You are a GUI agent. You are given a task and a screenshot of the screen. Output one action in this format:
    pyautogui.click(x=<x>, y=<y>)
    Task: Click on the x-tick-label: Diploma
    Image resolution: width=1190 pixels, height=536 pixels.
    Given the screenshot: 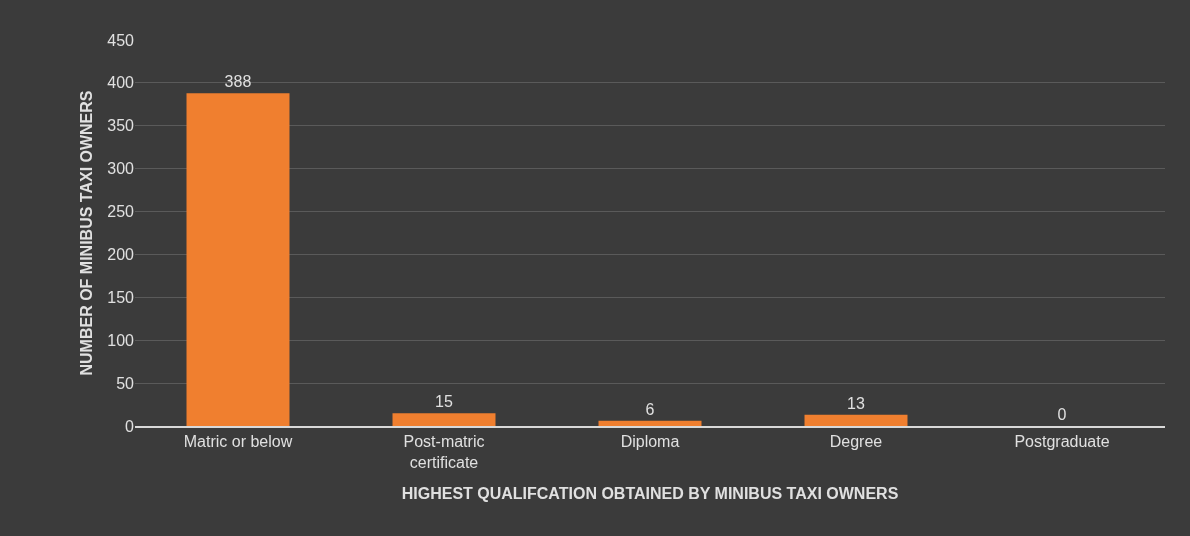 What is the action you would take?
    pyautogui.click(x=650, y=441)
    